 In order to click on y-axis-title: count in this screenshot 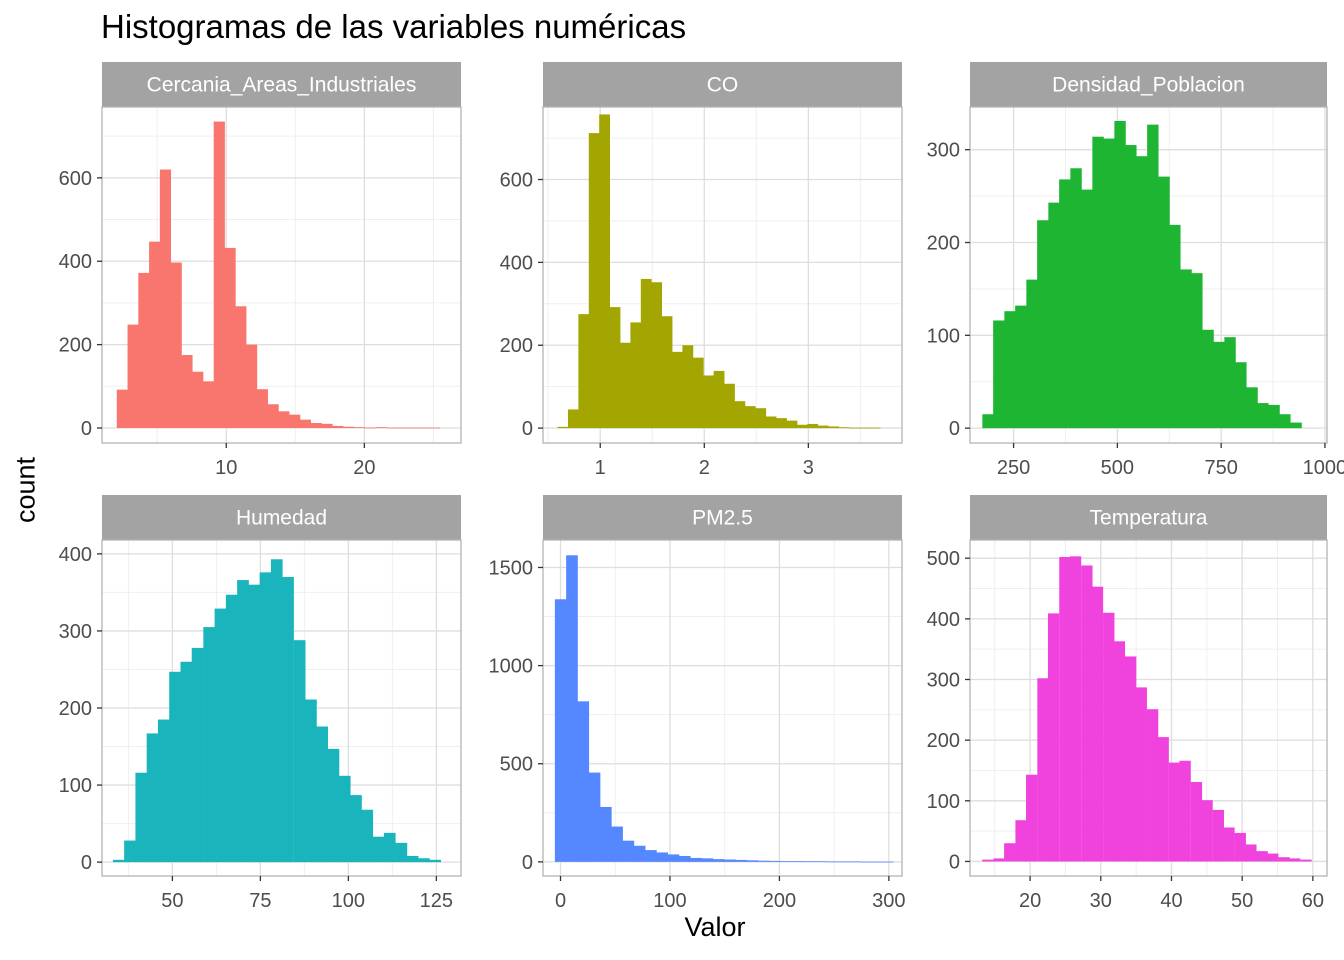, I will do `click(25, 490)`.